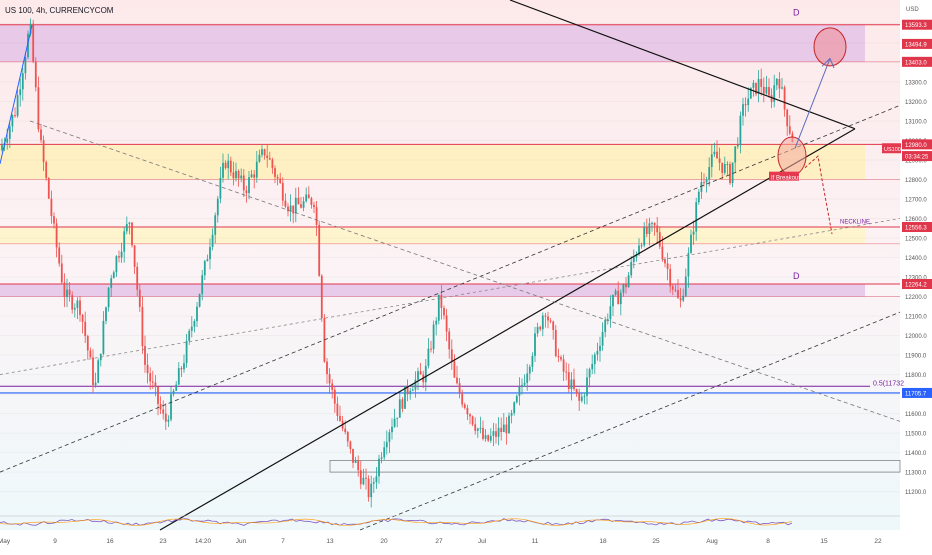 This screenshot has height=555, width=932. I want to click on y-tick-label: 12100.0, so click(916, 318).